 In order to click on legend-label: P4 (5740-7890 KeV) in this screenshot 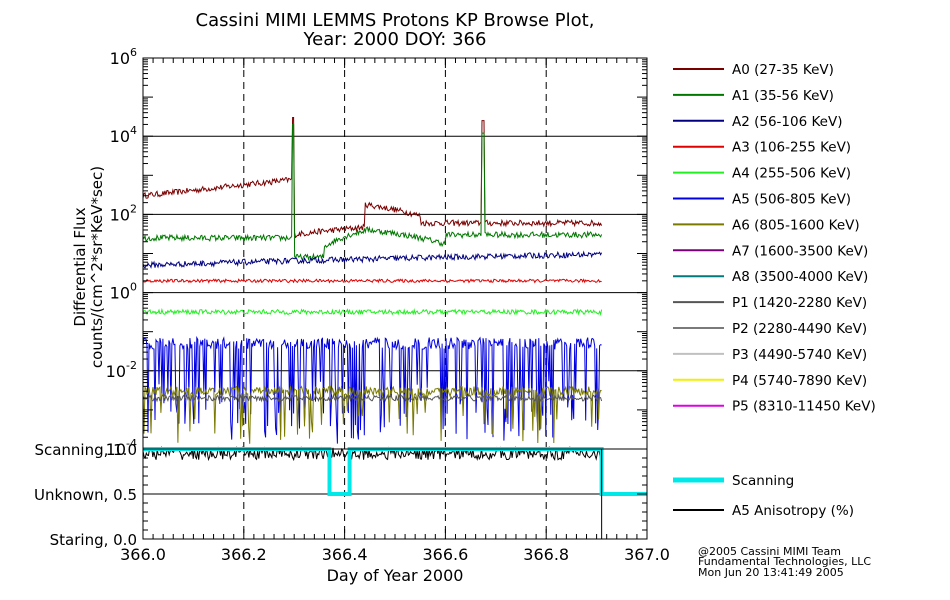, I will do `click(799, 381)`.